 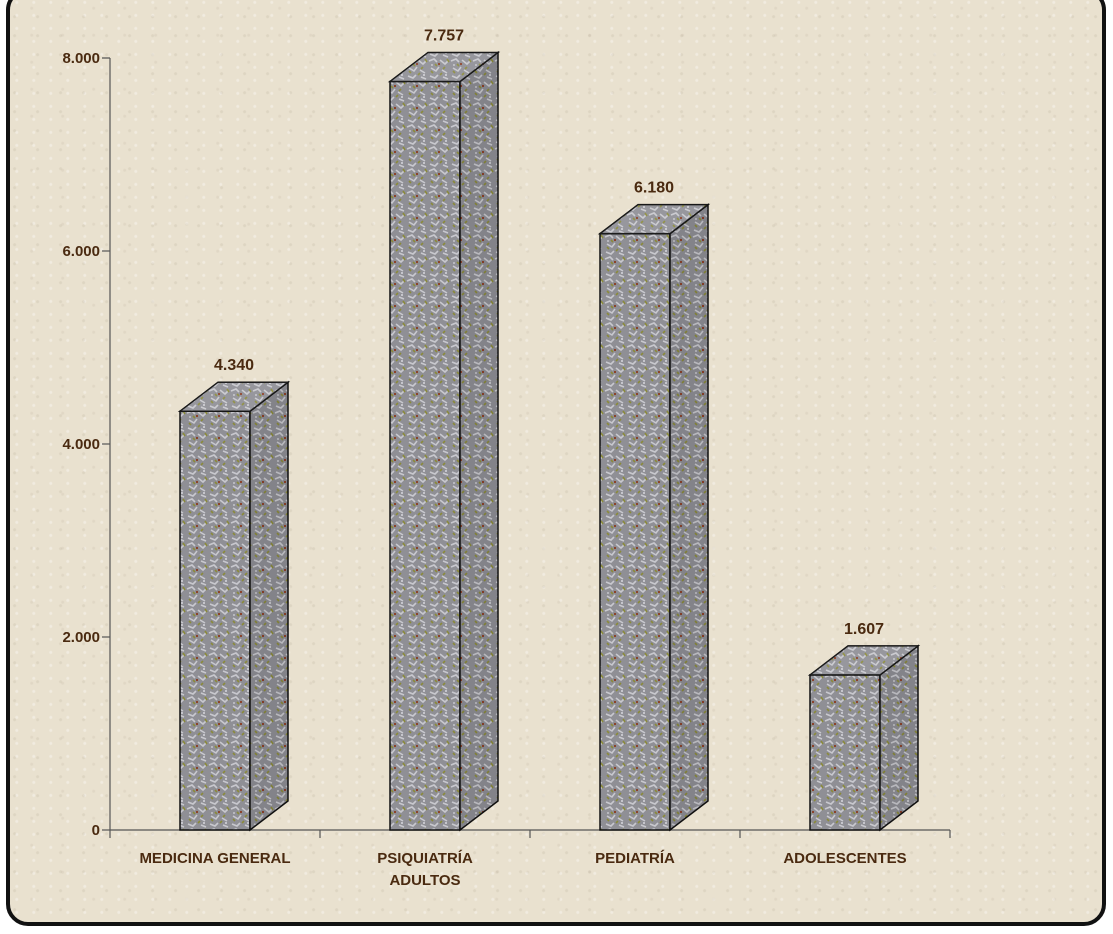 I want to click on y-tick-label: 0, so click(x=96, y=830).